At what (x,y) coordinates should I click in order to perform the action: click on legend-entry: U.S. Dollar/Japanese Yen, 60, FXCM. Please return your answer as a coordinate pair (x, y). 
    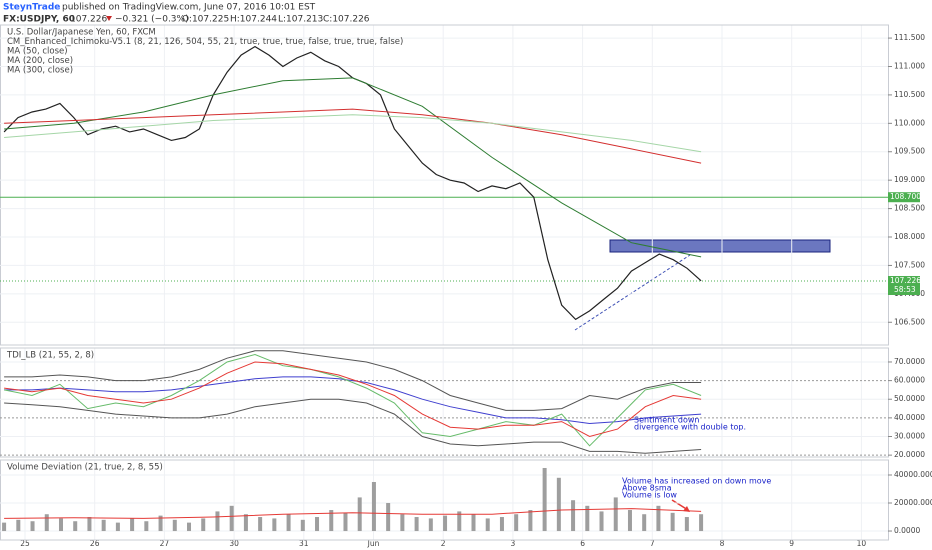
    Looking at the image, I should click on (81, 33).